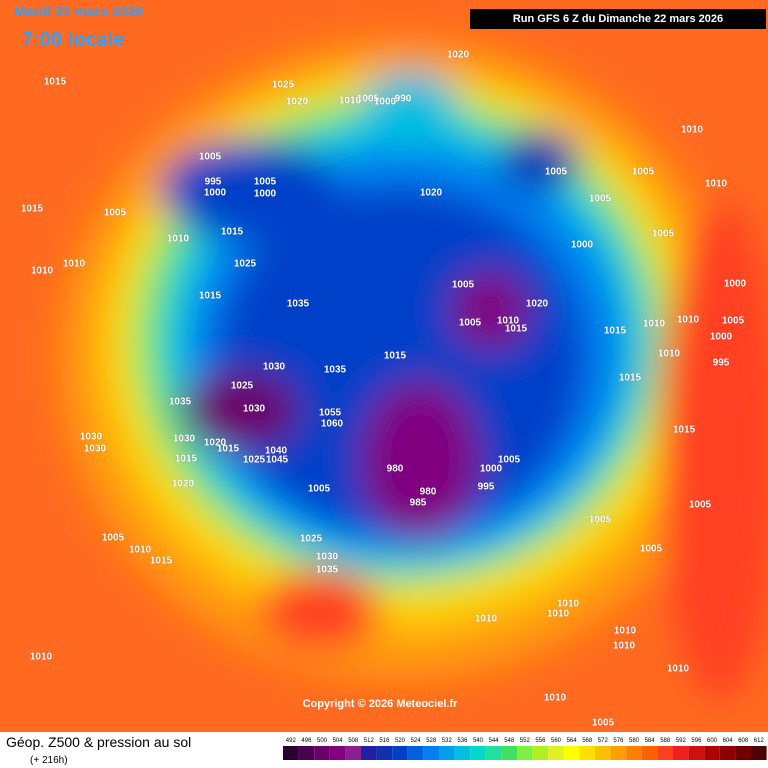 Image resolution: width=768 pixels, height=768 pixels. What do you see at coordinates (384, 741) in the screenshot?
I see `colorbar-label: 516` at bounding box center [384, 741].